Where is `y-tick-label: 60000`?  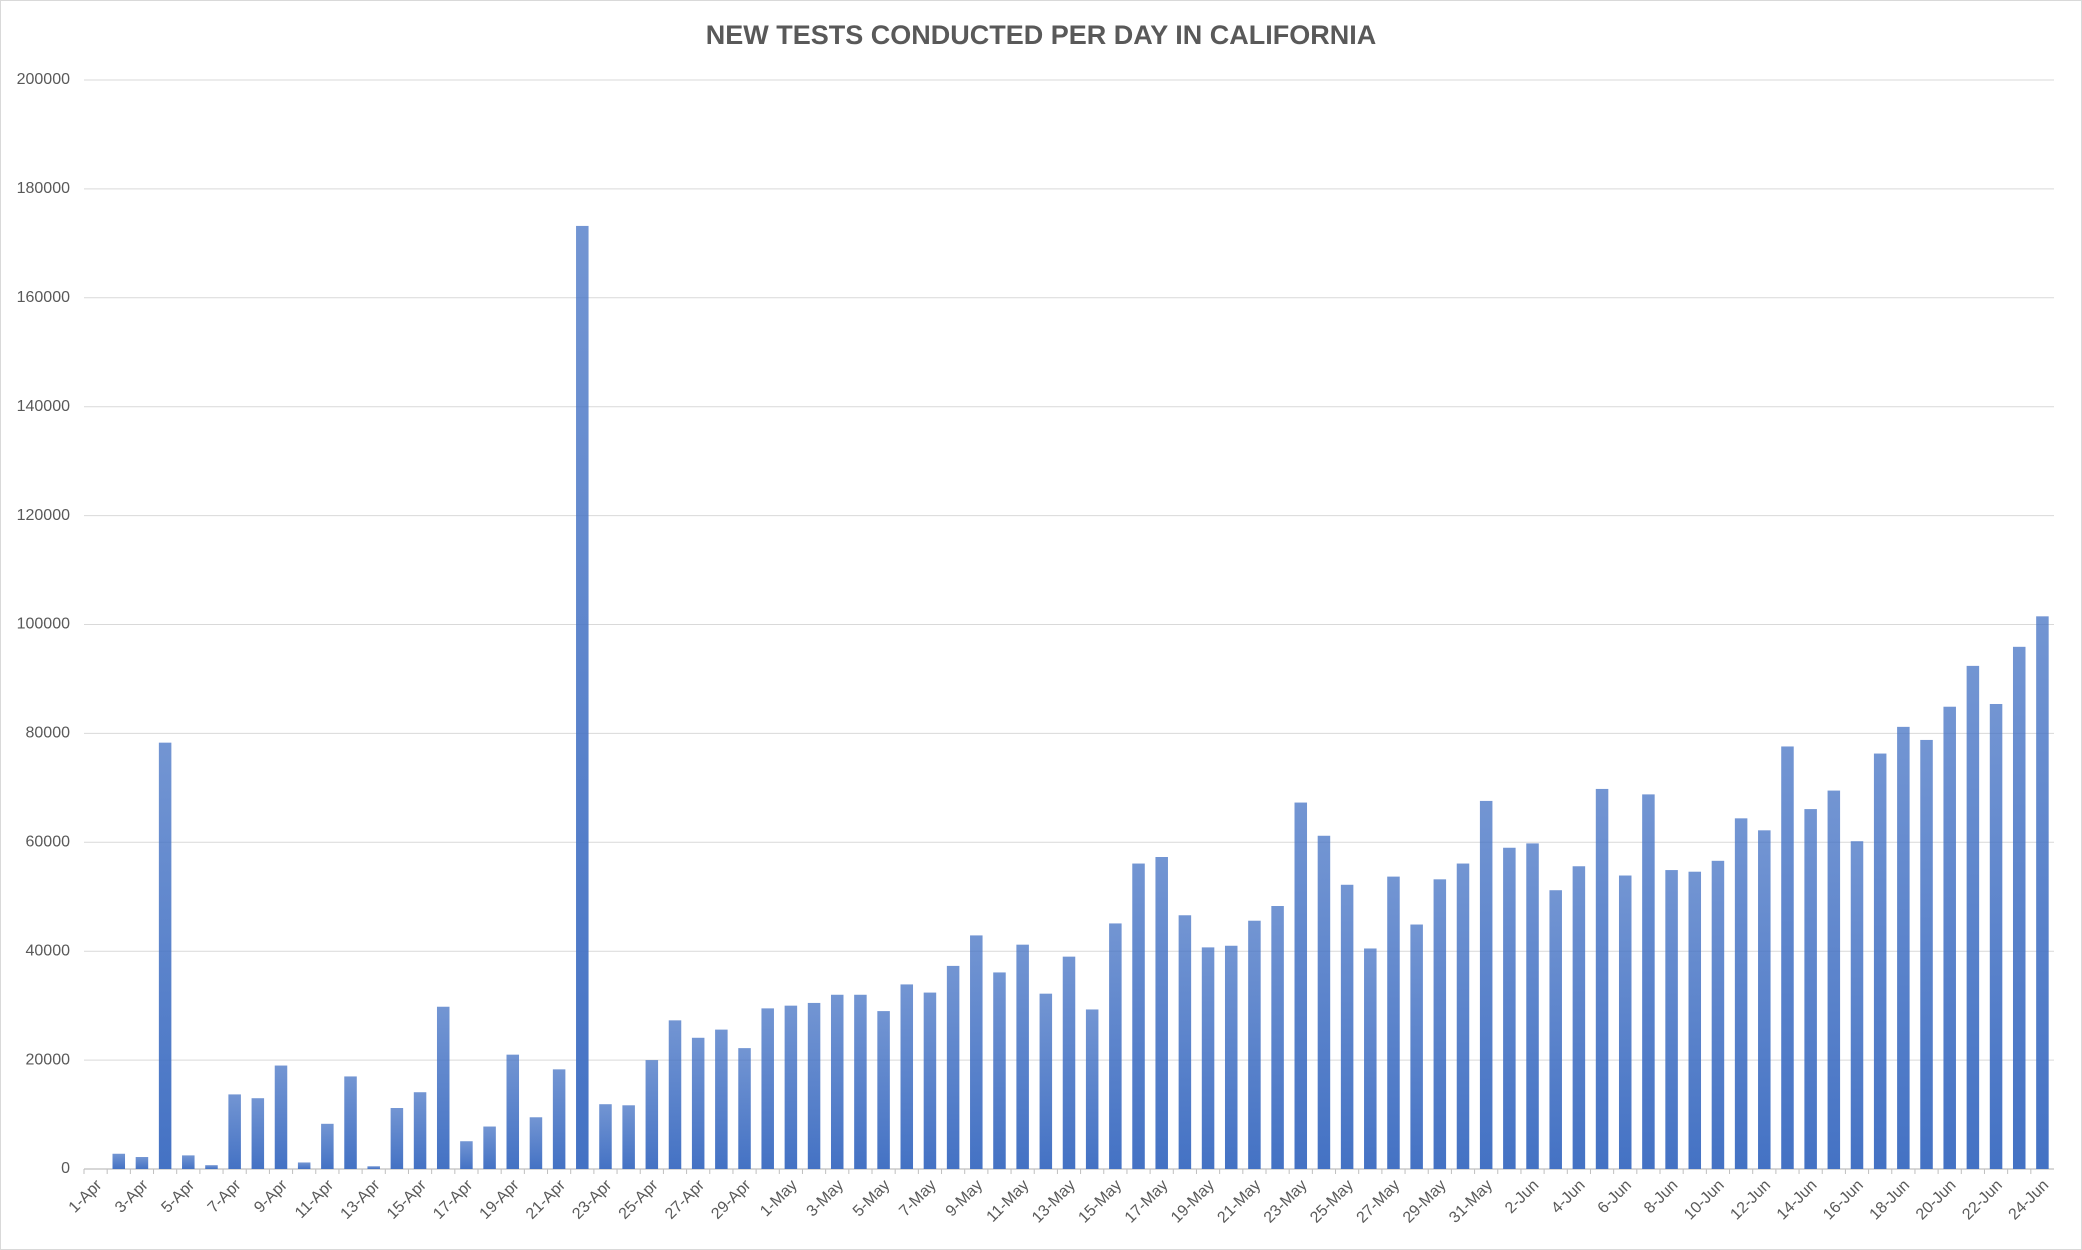 y-tick-label: 60000 is located at coordinates (48, 842).